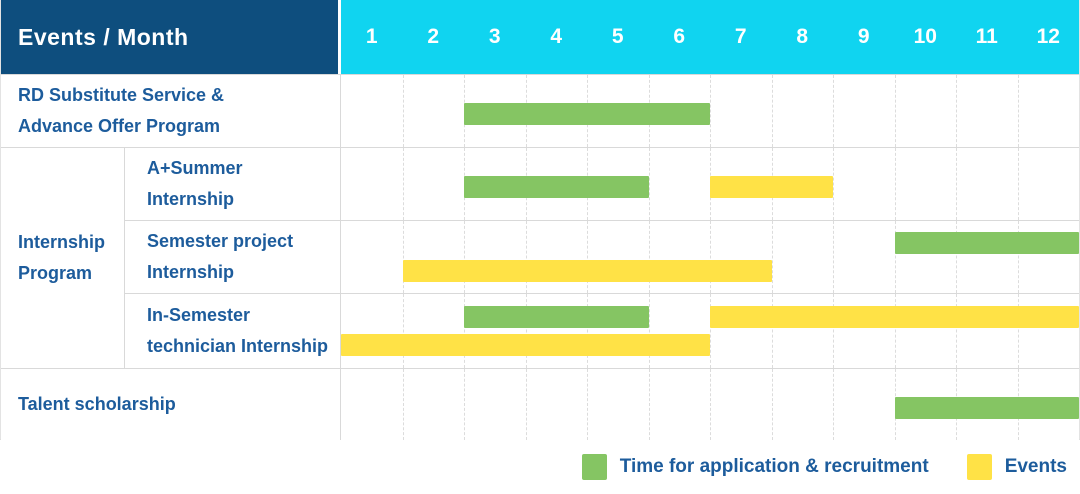  I want to click on row-label-a-plus-summer-internship: A+Summer Internship, so click(233, 183).